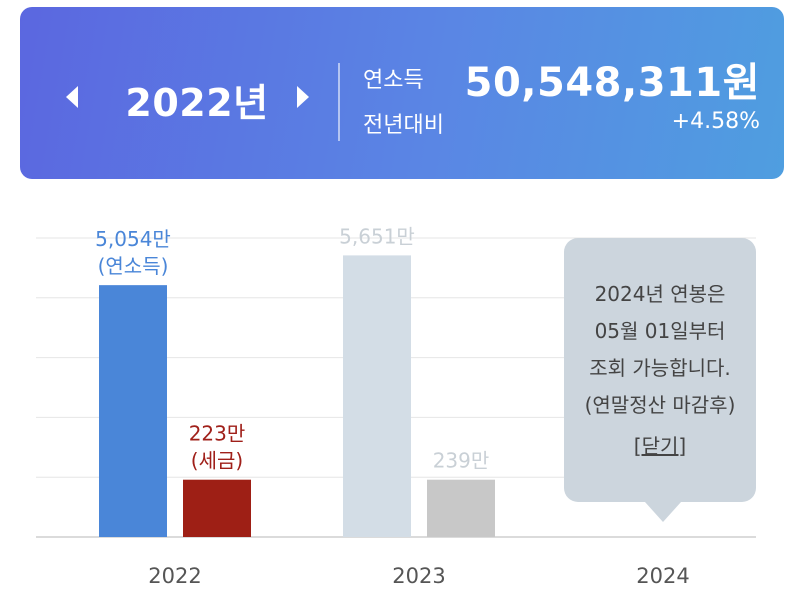 Image resolution: width=800 pixels, height=605 pixels. Describe the element at coordinates (197, 103) in the screenshot. I see `selected-year: 2022년` at that location.